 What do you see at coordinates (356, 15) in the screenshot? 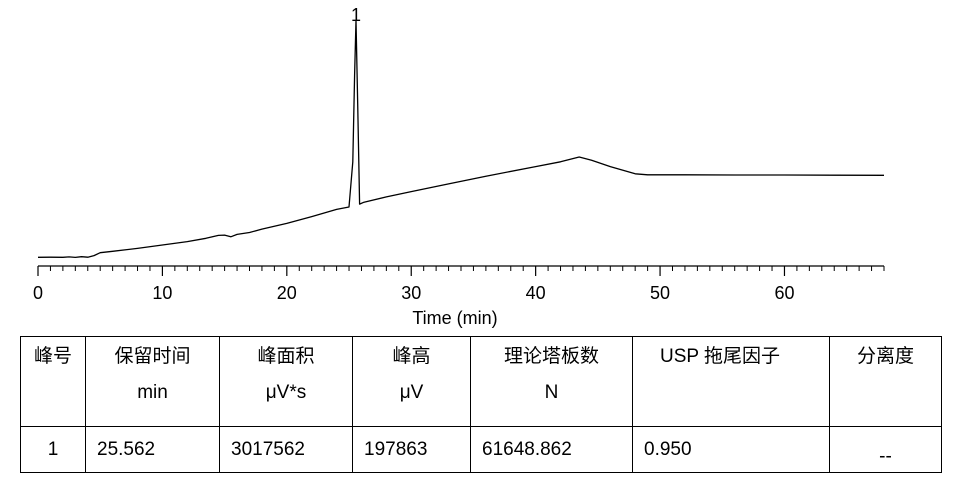
I see `peak-label: 1` at bounding box center [356, 15].